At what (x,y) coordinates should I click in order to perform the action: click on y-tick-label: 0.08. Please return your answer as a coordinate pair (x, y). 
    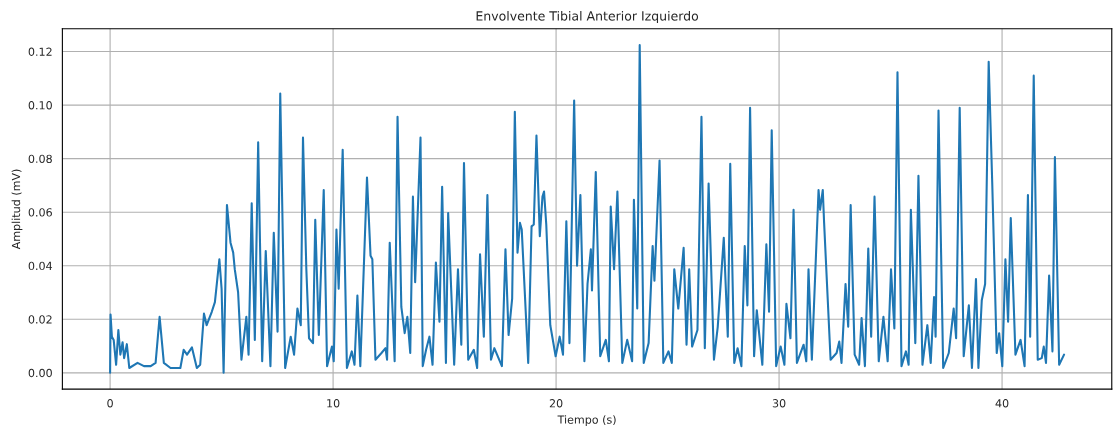
    Looking at the image, I should click on (40, 159).